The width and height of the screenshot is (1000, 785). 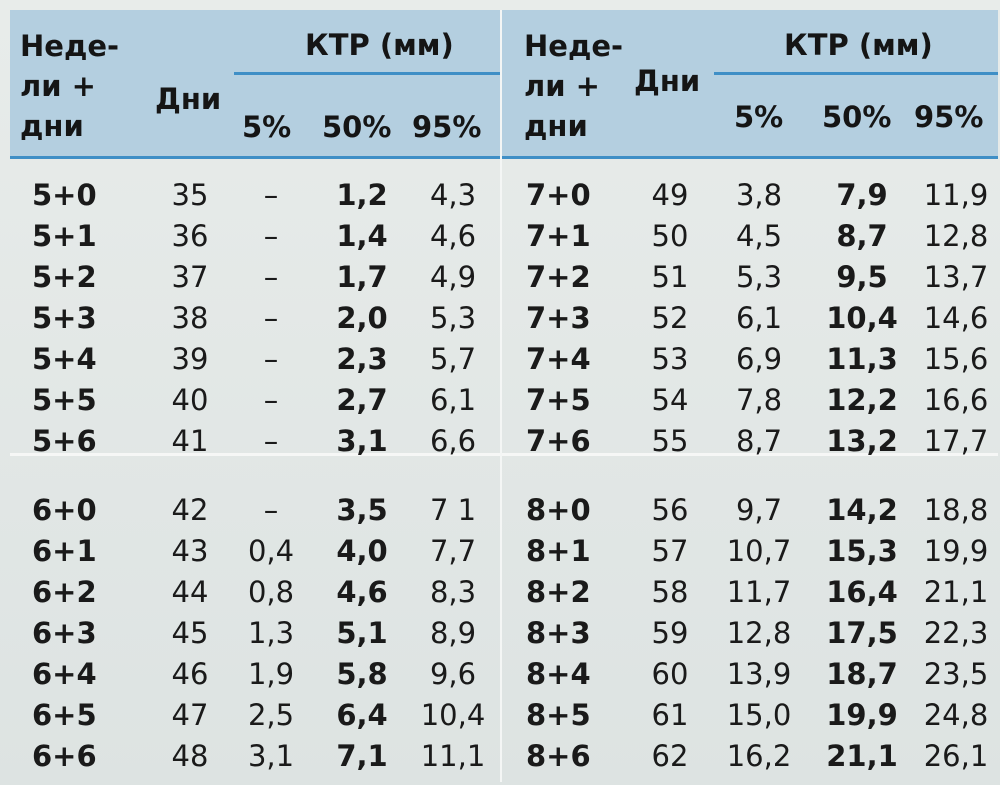 I want to click on header-p5: 5%, so click(x=267, y=127).